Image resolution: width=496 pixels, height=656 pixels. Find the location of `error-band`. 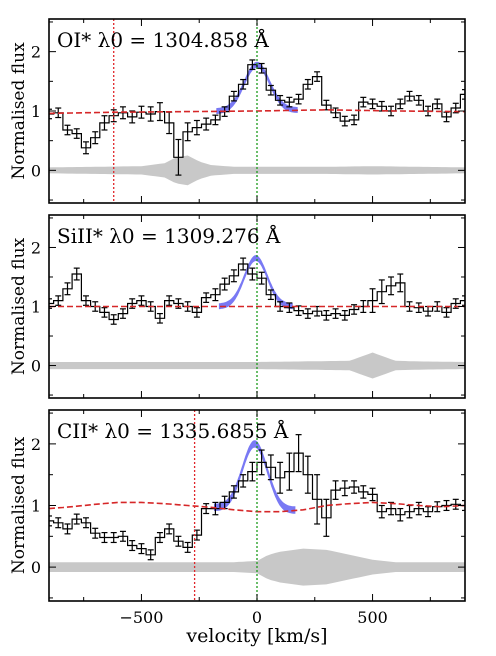

error-band is located at coordinates (257, 365).